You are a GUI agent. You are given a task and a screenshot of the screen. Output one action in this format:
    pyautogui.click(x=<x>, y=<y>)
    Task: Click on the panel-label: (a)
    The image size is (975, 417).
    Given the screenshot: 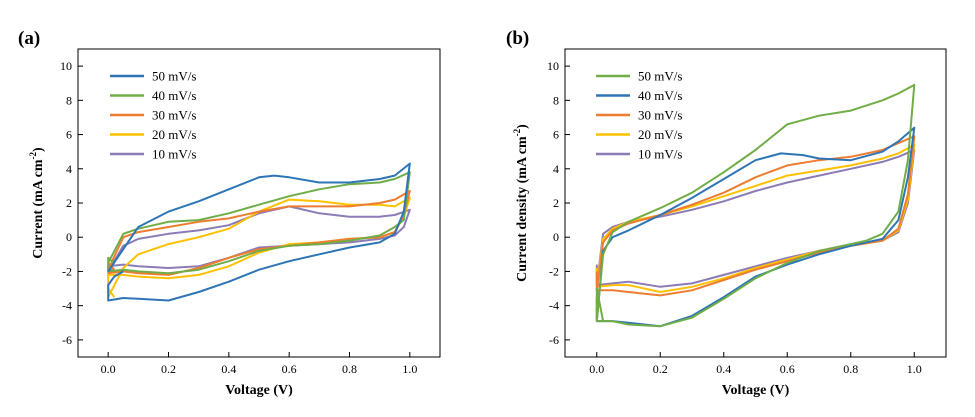 What is the action you would take?
    pyautogui.click(x=29, y=38)
    